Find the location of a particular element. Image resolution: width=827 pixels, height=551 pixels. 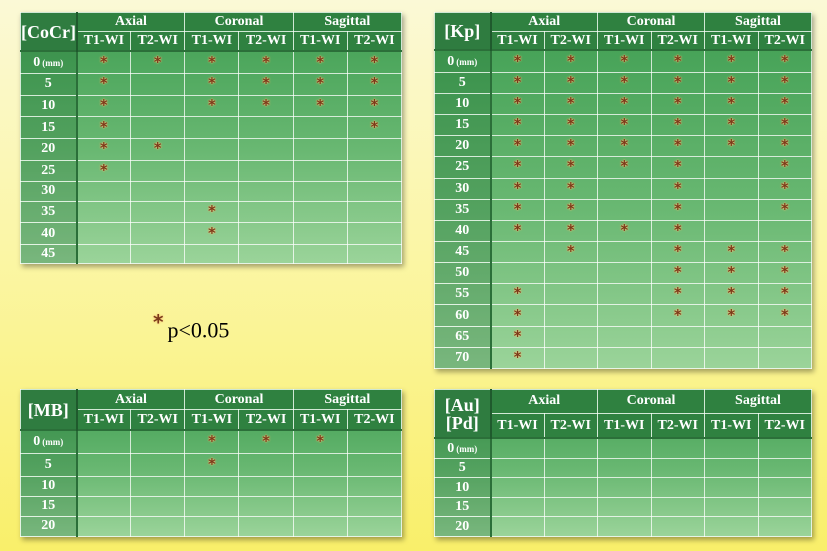

table-row: 30 * * * * is located at coordinates (623, 188).